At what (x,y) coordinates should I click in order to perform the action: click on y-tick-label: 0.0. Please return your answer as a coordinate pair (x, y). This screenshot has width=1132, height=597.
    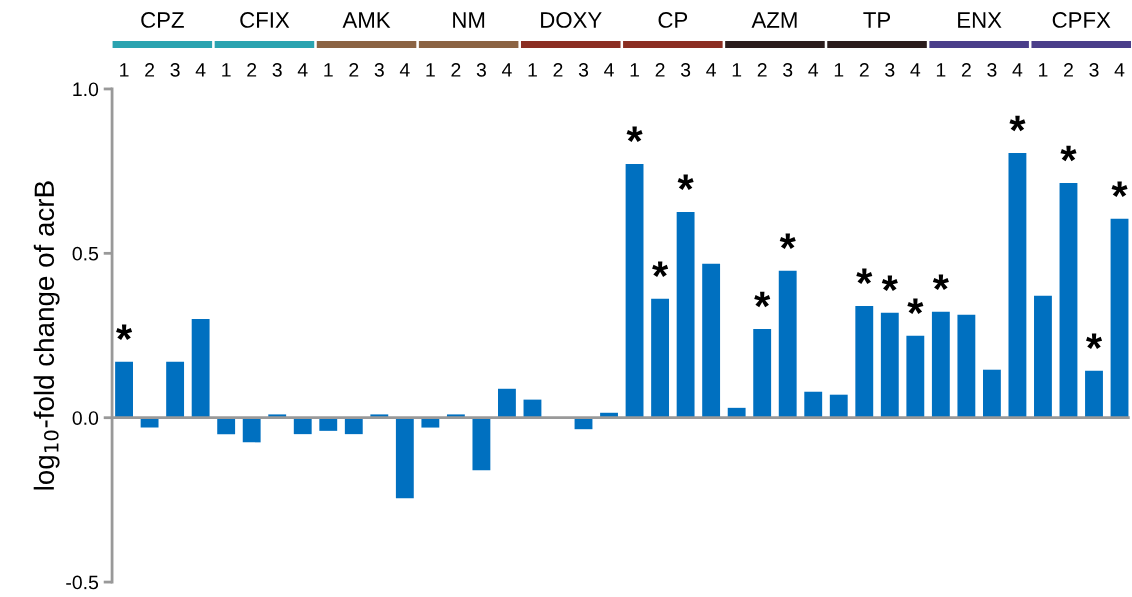
    Looking at the image, I should click on (85, 418).